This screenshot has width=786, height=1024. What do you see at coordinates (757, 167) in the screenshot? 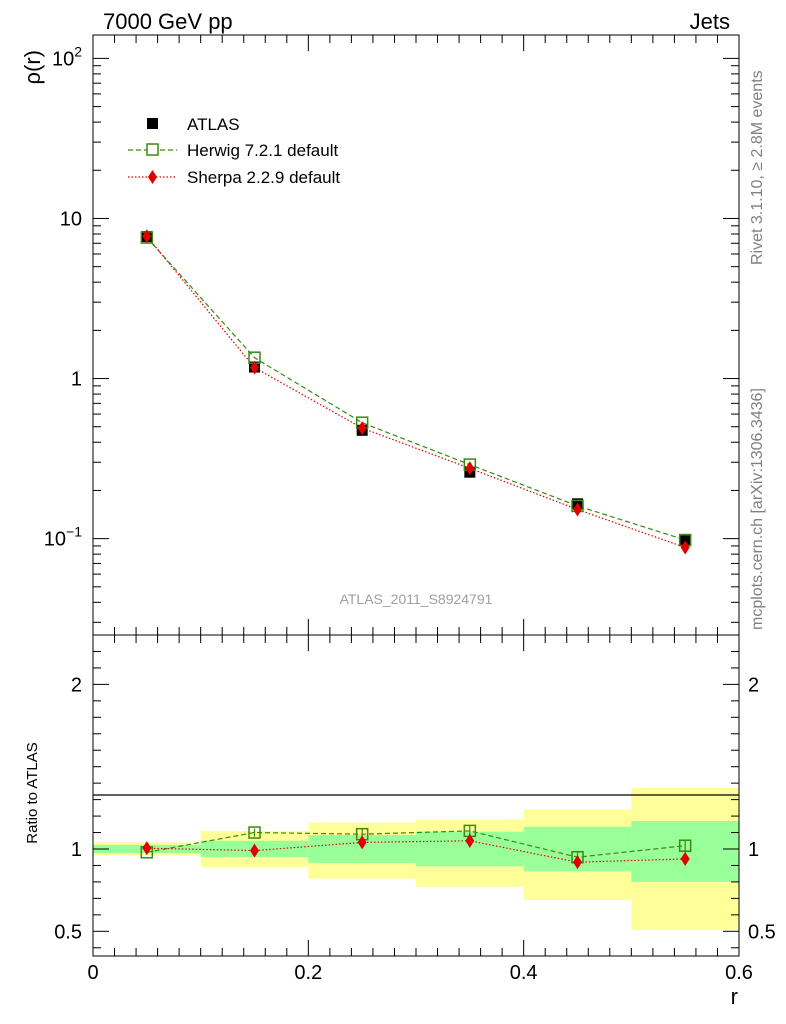
I see `rivet-version-label: Rivet 3.1.10, ≥ 2.8M events` at bounding box center [757, 167].